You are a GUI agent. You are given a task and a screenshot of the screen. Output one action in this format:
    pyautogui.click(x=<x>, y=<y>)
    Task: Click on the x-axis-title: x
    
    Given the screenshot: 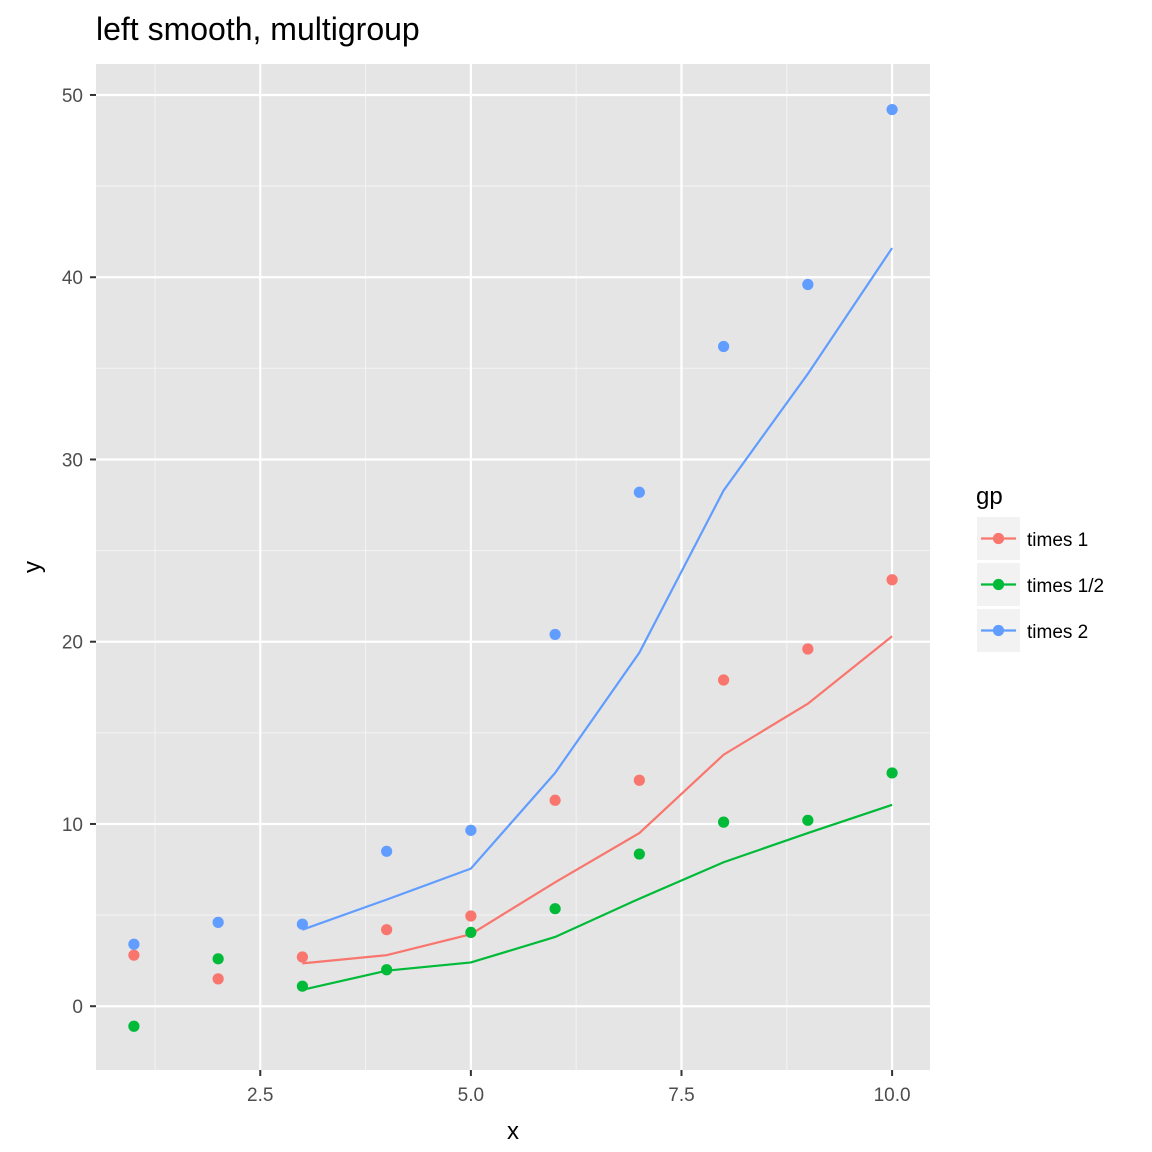 What is the action you would take?
    pyautogui.click(x=513, y=1131)
    